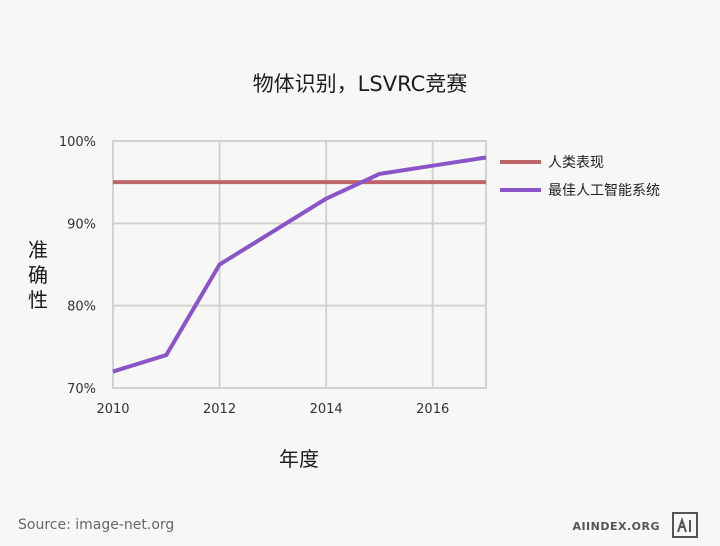 The image size is (720, 546). Describe the element at coordinates (112, 409) in the screenshot. I see `x-tick-label: 2010` at that location.